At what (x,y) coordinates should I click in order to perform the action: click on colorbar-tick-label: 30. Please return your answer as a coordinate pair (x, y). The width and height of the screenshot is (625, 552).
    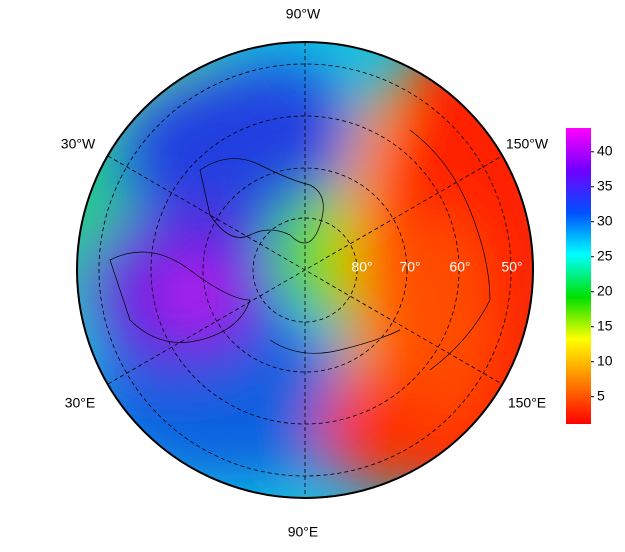
    Looking at the image, I should click on (605, 220).